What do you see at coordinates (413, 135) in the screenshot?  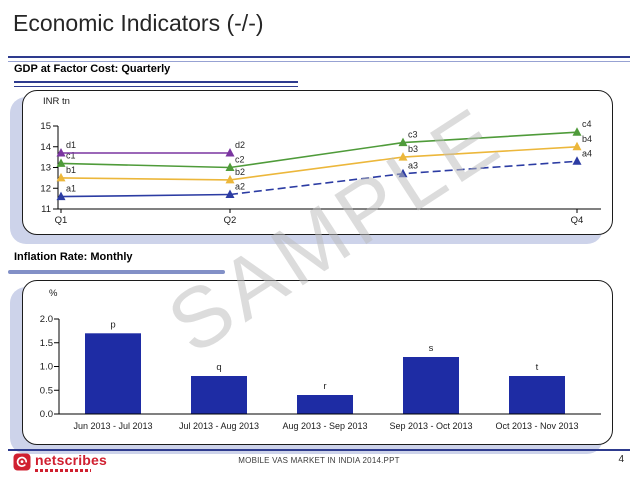 I see `svg-text: c3` at bounding box center [413, 135].